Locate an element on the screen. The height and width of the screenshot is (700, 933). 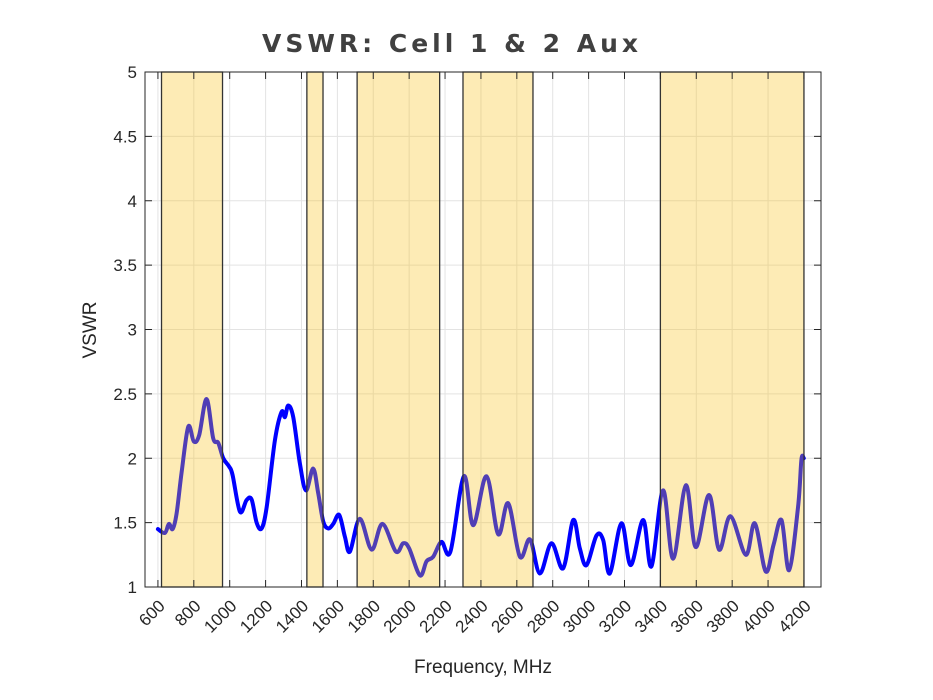
y-tick-label: 1 is located at coordinates (132, 587).